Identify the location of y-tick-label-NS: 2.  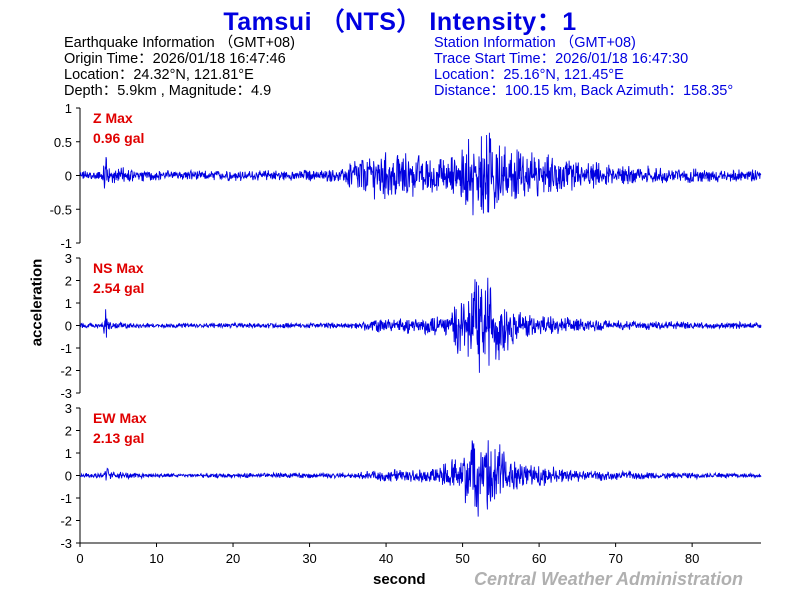
(68, 281).